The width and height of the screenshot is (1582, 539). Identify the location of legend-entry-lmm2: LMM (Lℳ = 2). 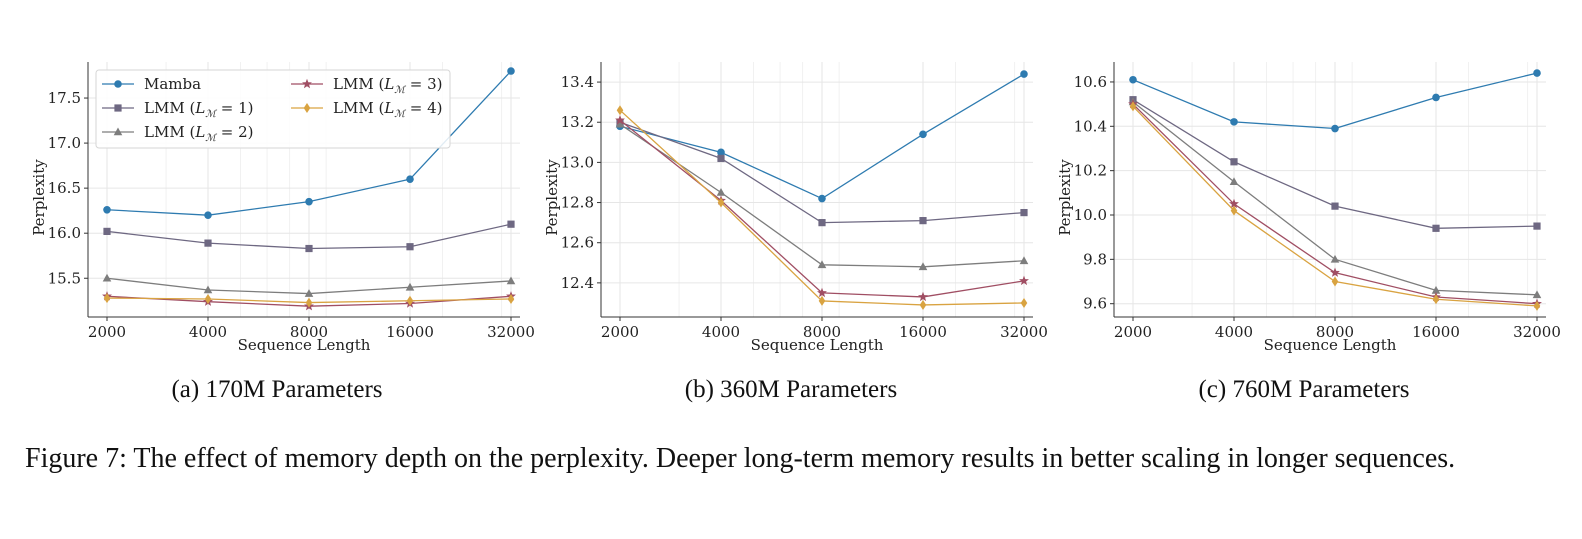
(177, 133).